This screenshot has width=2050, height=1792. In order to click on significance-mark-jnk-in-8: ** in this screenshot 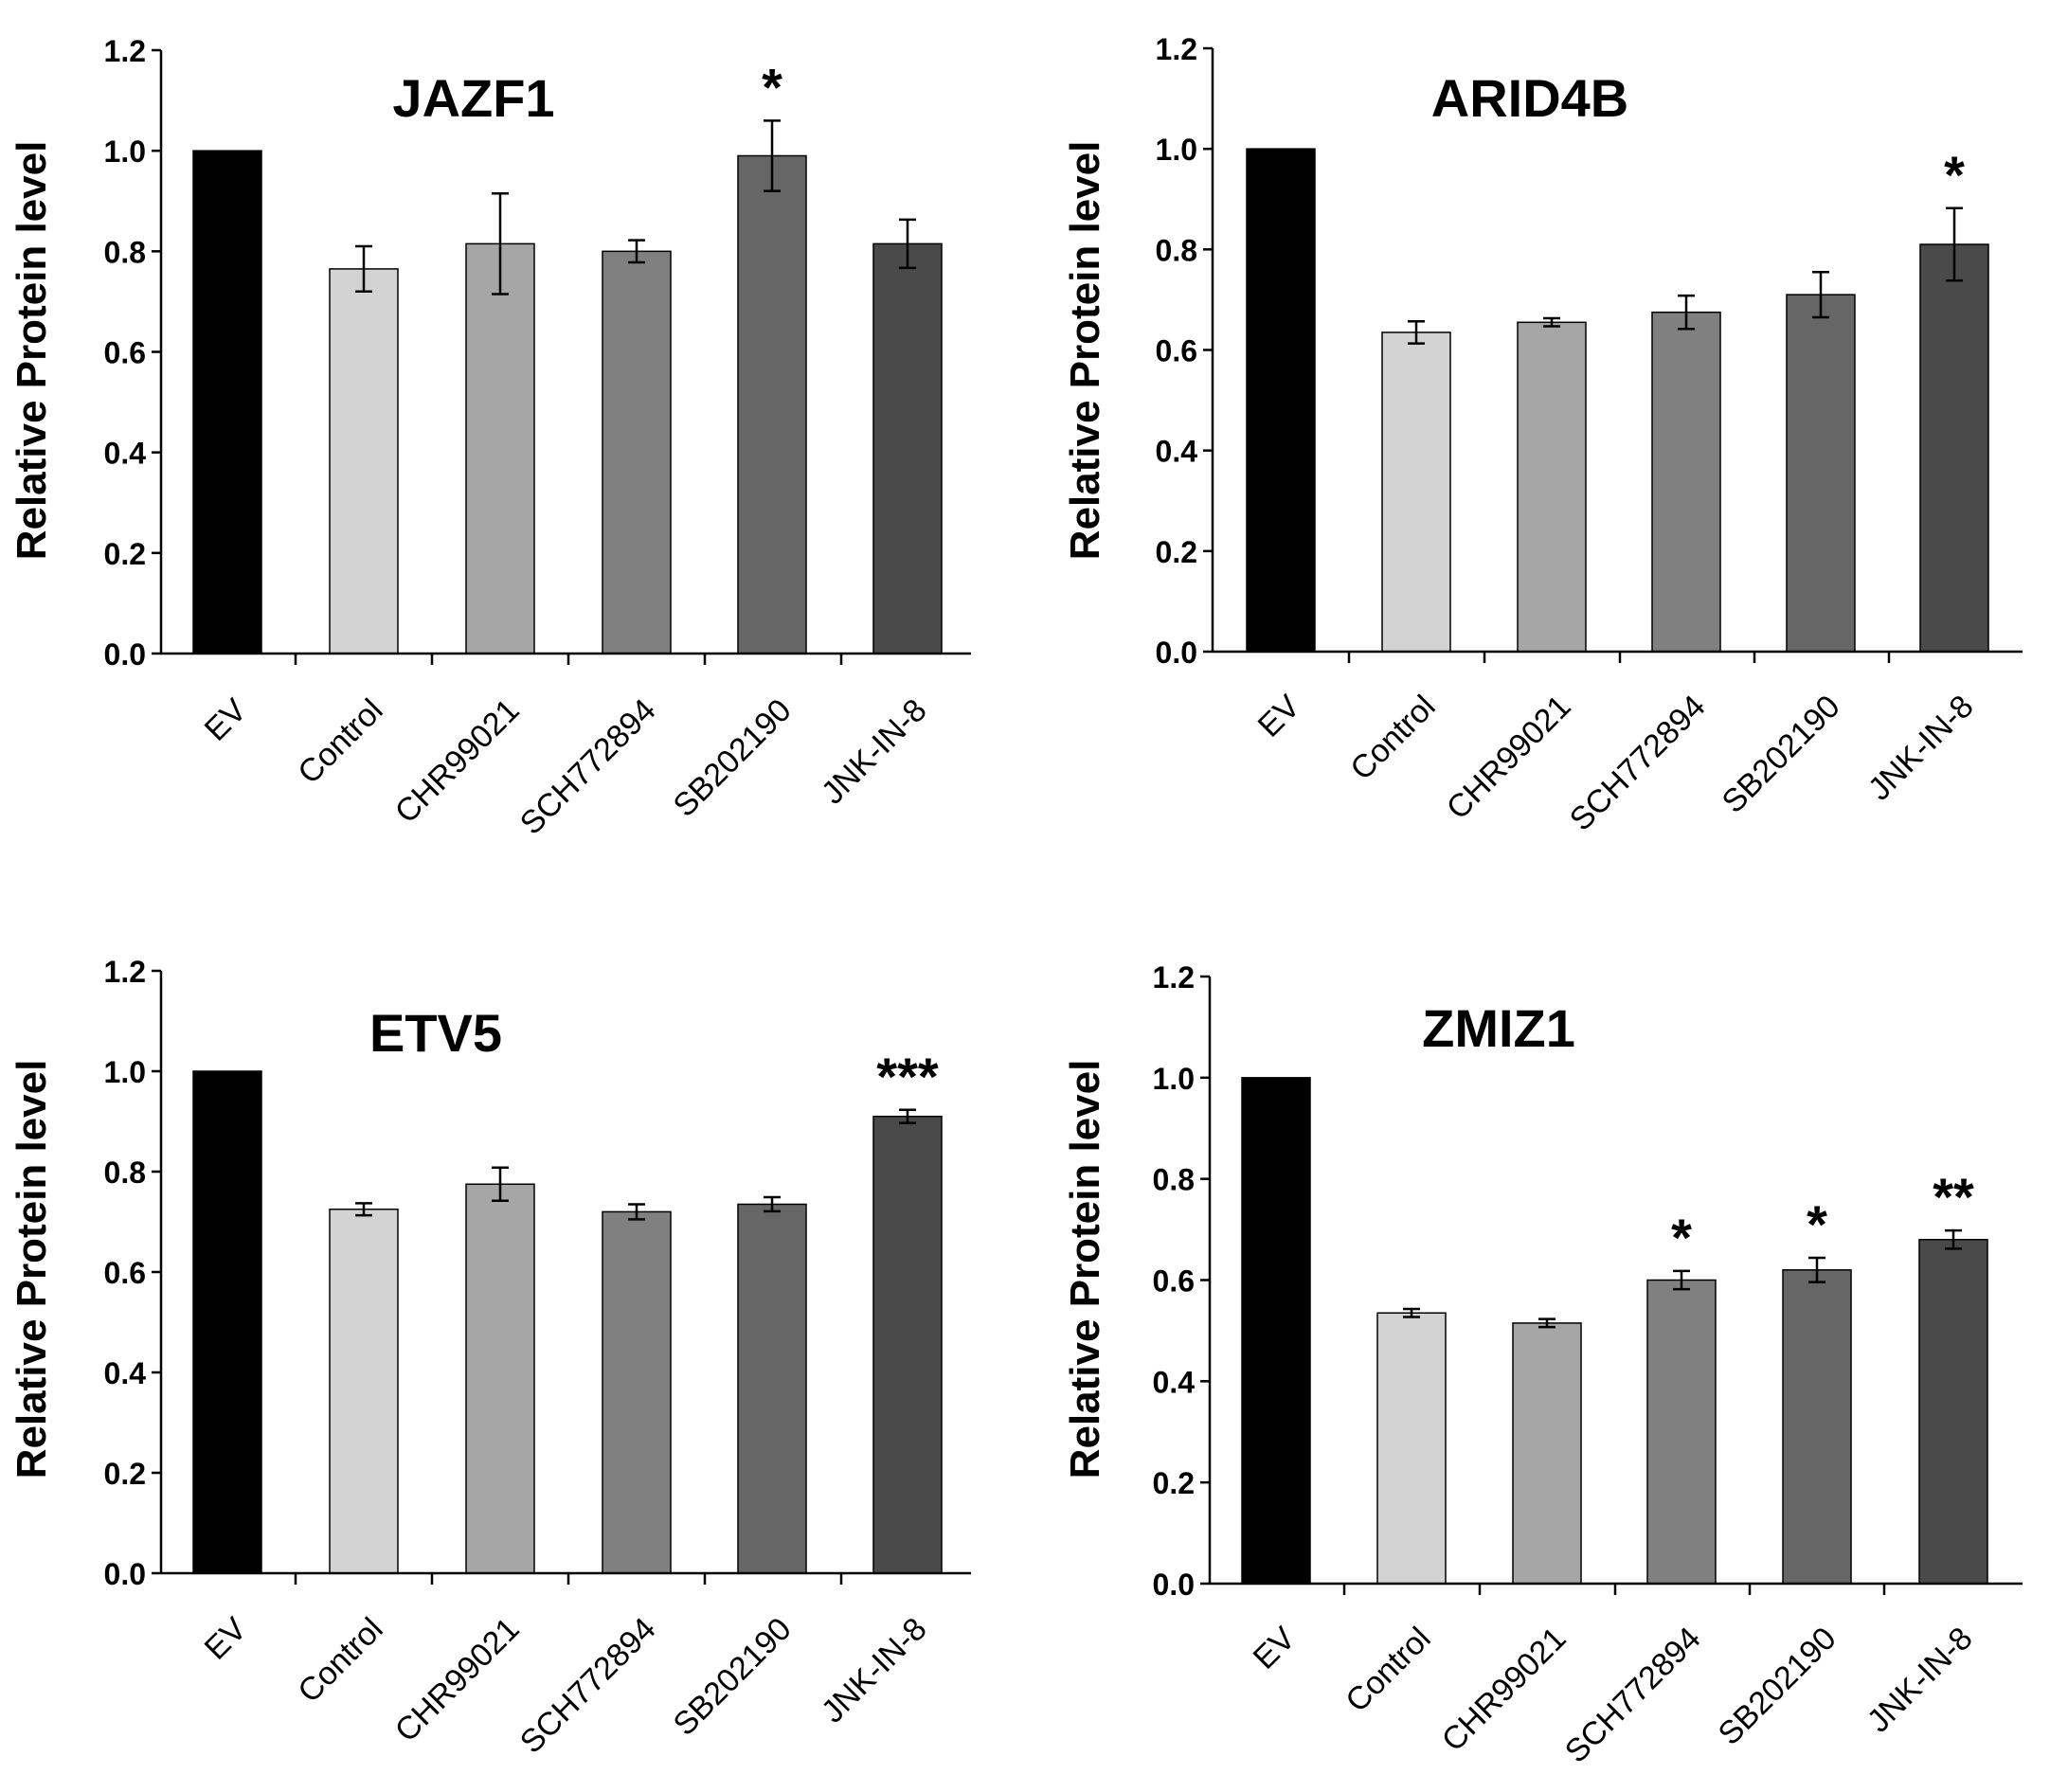, I will do `click(1953, 1197)`.